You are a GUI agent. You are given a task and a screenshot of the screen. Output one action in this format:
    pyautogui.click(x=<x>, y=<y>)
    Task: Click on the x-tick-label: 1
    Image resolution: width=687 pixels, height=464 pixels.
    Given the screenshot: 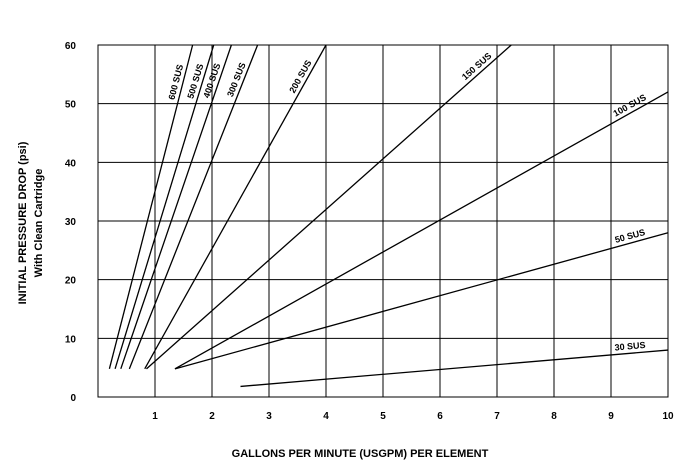 What is the action you would take?
    pyautogui.click(x=155, y=416)
    